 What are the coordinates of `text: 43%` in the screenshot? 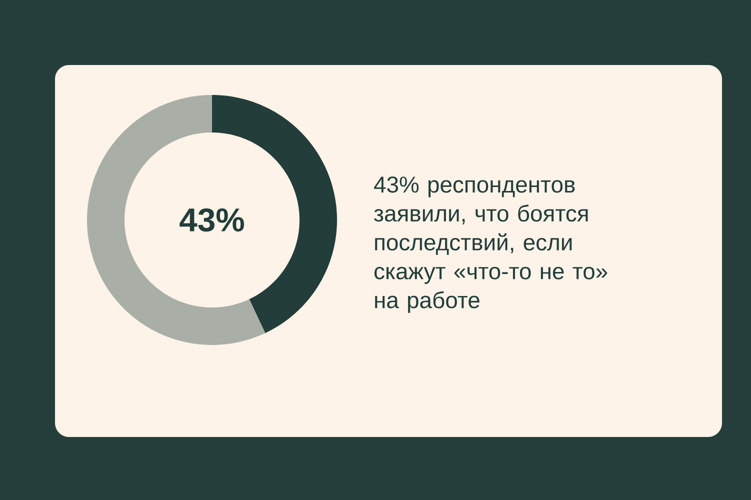 It's located at (212, 220).